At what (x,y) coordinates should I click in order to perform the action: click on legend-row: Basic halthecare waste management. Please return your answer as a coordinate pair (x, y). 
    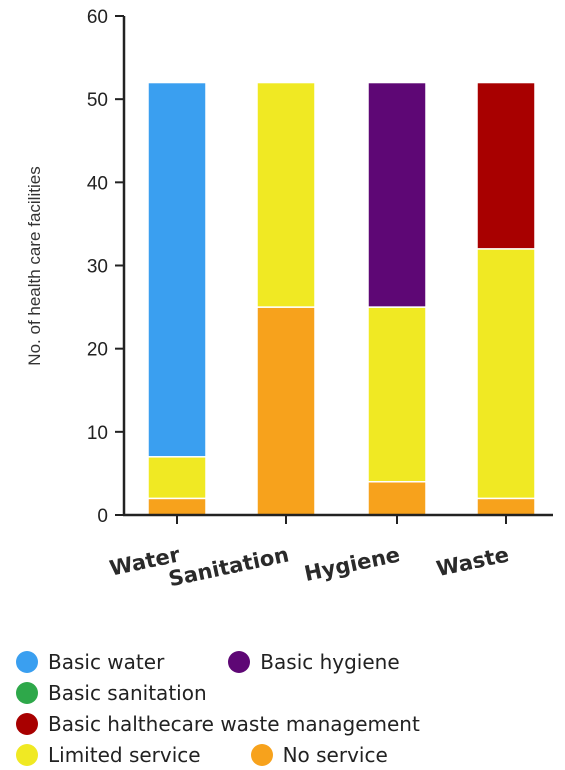
    Looking at the image, I should click on (288, 723).